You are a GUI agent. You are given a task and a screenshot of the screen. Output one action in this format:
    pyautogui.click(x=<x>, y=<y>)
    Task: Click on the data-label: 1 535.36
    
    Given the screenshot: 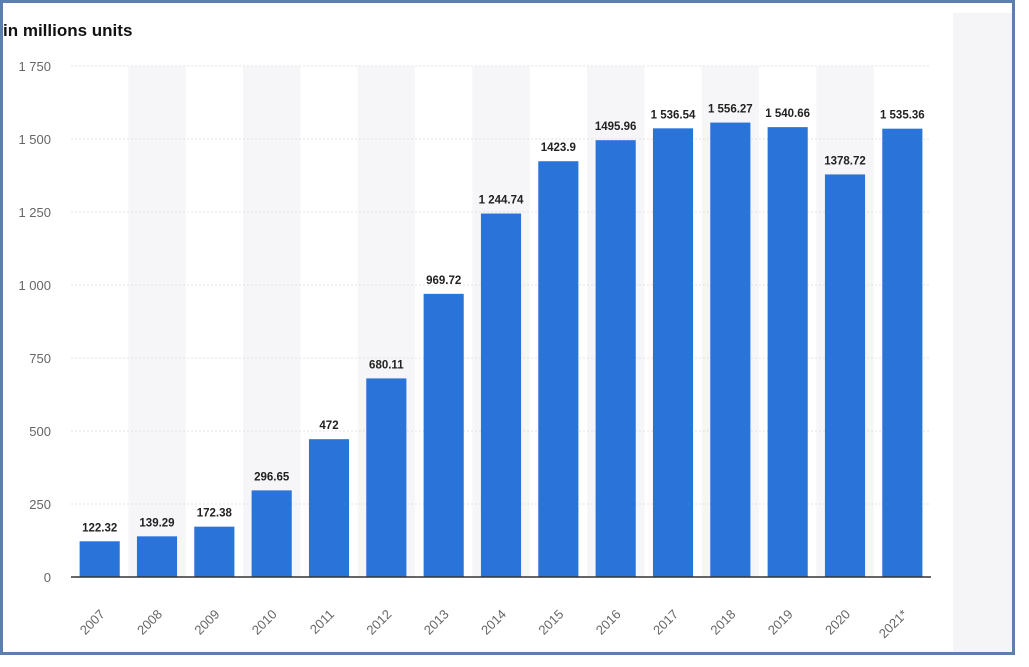 What is the action you would take?
    pyautogui.click(x=902, y=116)
    